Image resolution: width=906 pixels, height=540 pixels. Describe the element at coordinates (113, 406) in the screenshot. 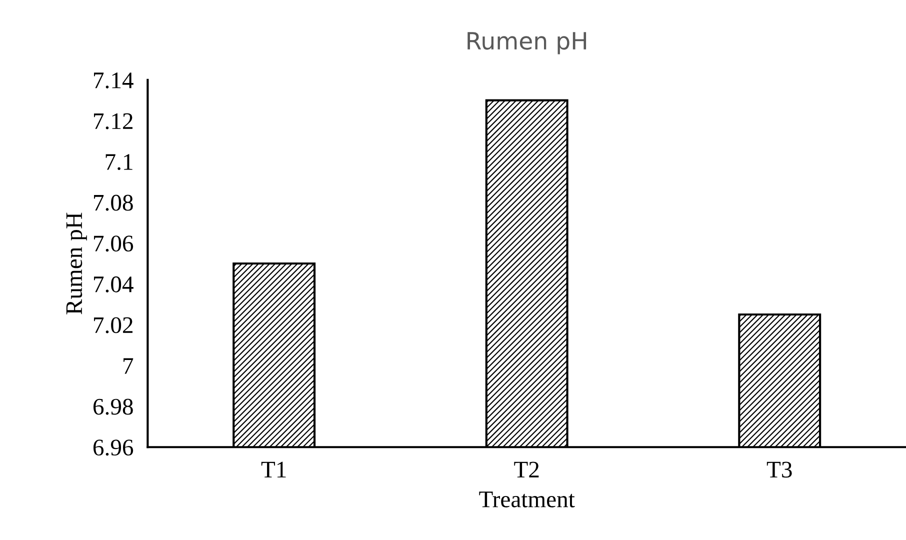

I see `y-tick-label: 6.98` at that location.